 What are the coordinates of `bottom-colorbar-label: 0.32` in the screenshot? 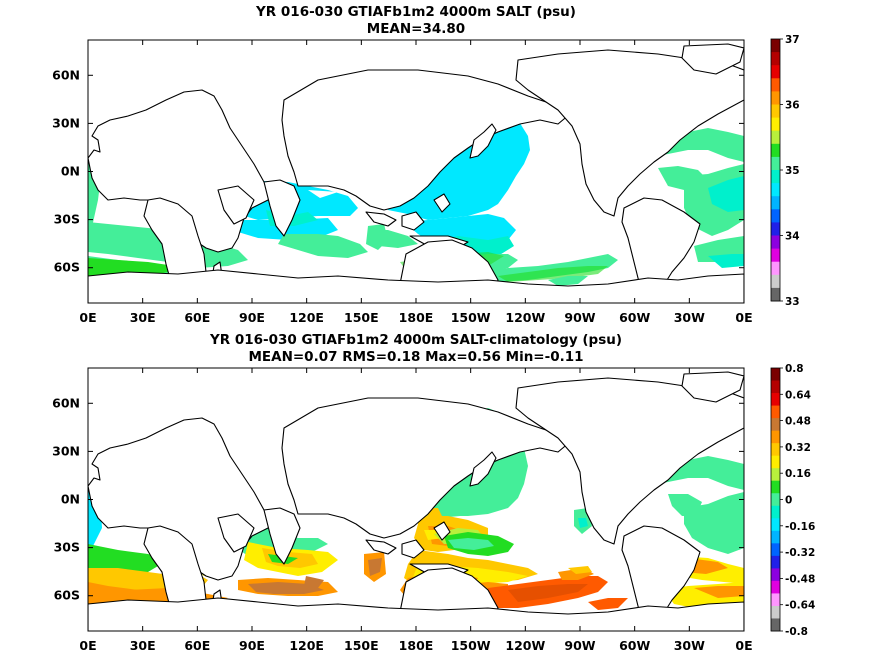 It's located at (798, 448).